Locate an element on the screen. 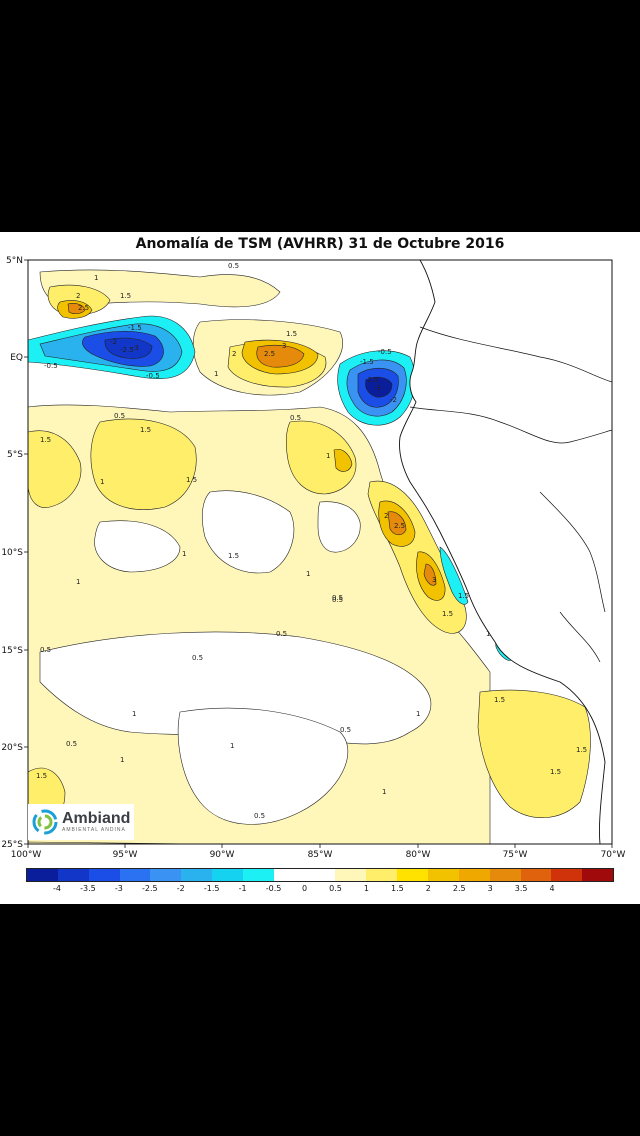 Image resolution: width=640 pixels, height=1136 pixels. y-tick-label: 5°N is located at coordinates (14, 261).